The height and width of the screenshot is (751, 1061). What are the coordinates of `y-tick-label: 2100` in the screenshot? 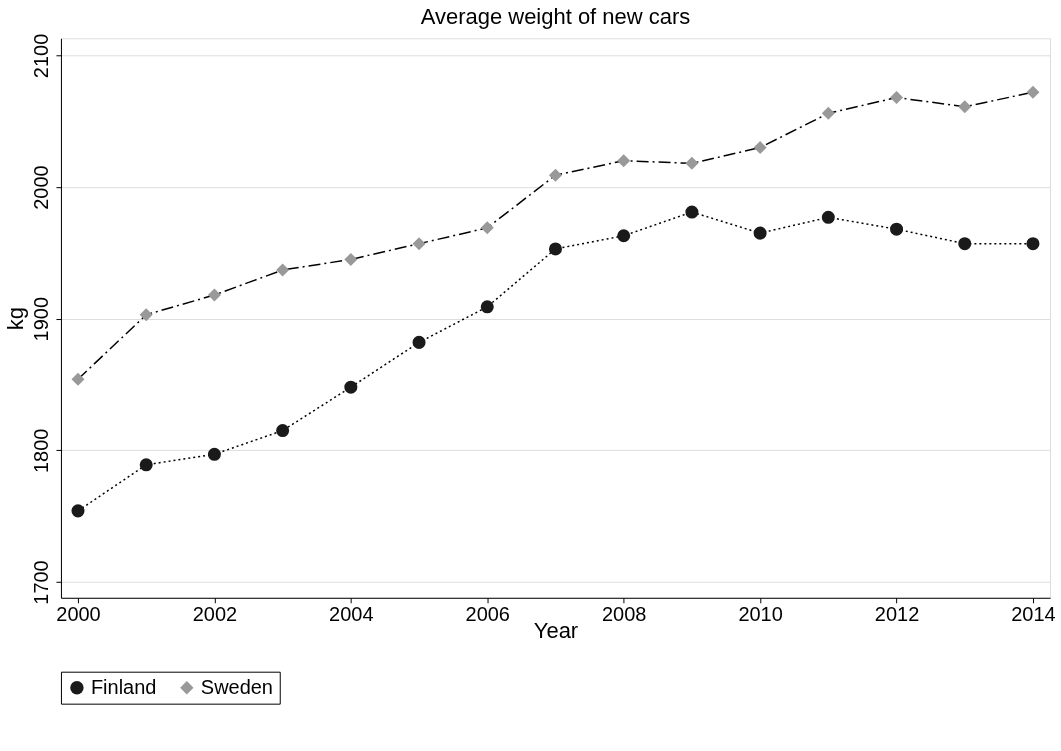 It's located at (41, 56).